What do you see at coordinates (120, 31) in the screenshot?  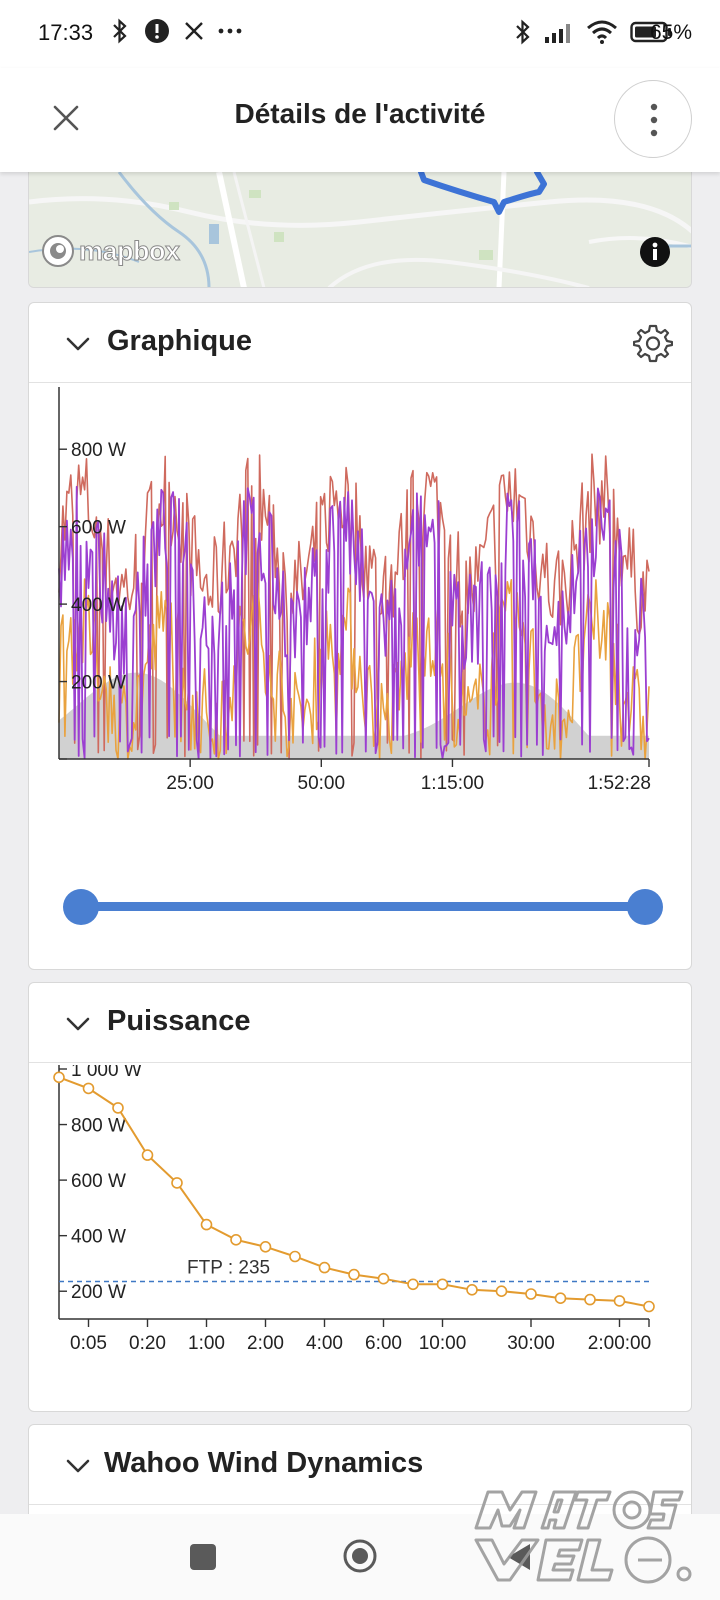 I see `bluetooth-off-icon` at bounding box center [120, 31].